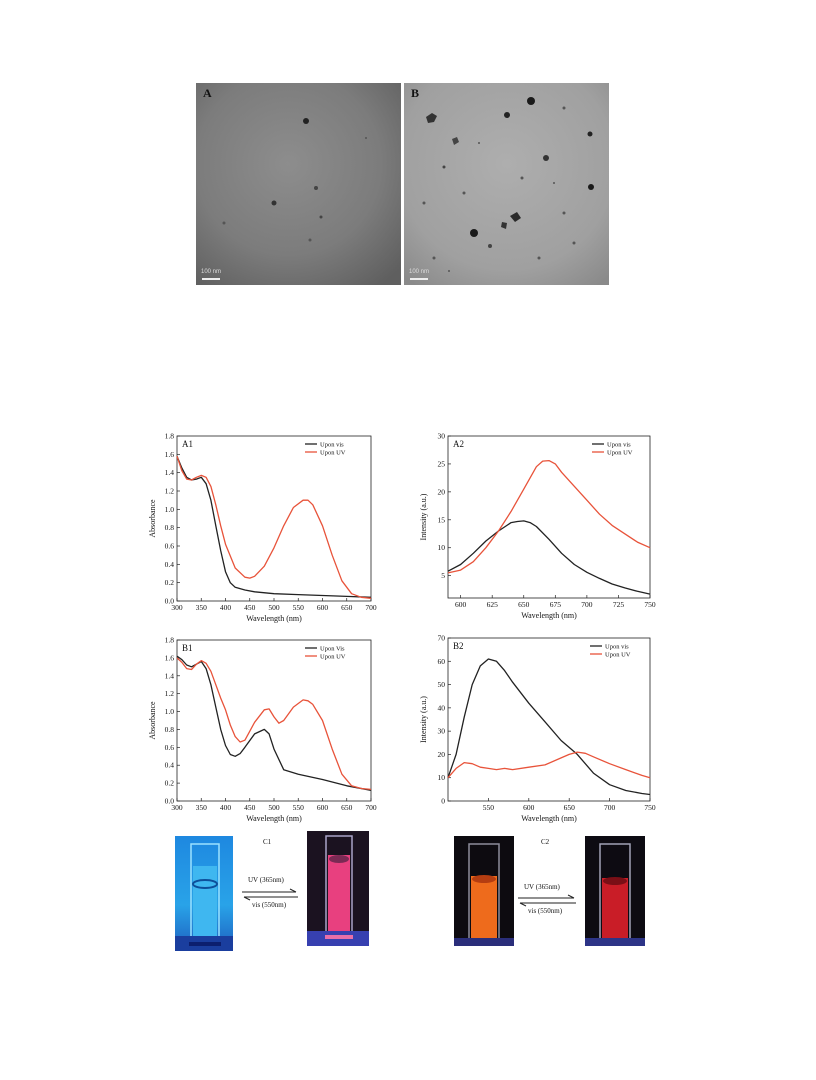 Image resolution: width=816 pixels, height=1080 pixels. What do you see at coordinates (442, 684) in the screenshot?
I see `y-tick-label: 50` at bounding box center [442, 684].